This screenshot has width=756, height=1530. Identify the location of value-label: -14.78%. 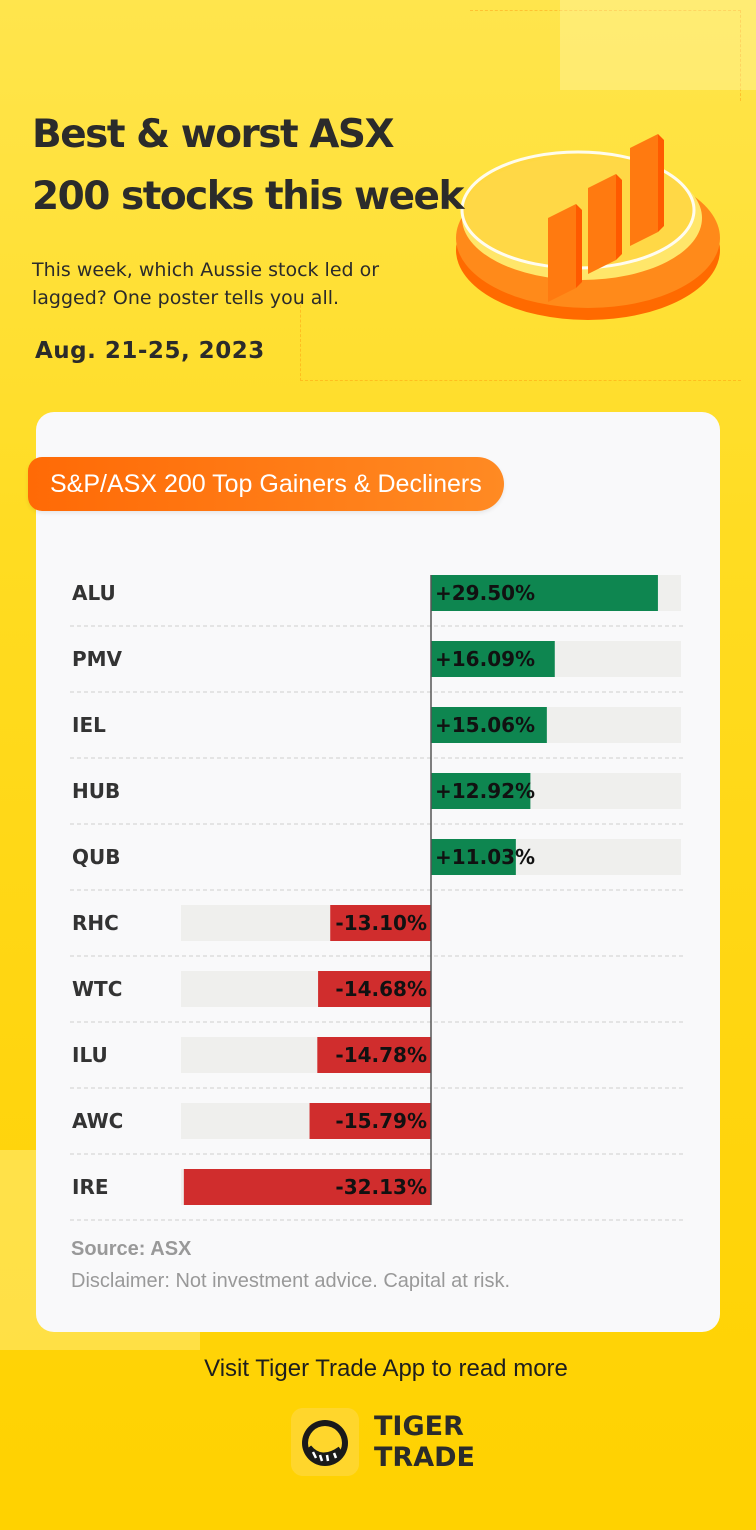
(381, 1055).